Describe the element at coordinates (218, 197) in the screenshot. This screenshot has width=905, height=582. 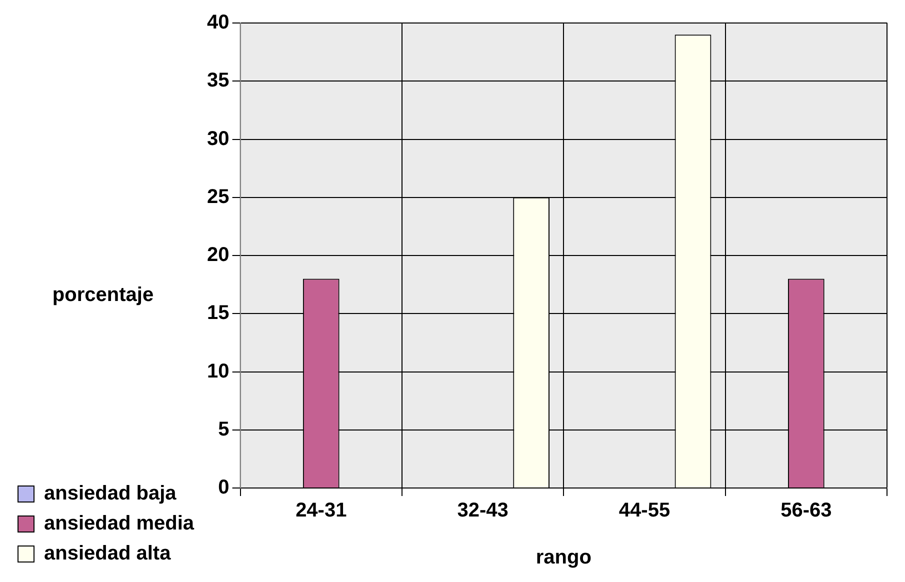
I see `y-tick-label: 25` at that location.